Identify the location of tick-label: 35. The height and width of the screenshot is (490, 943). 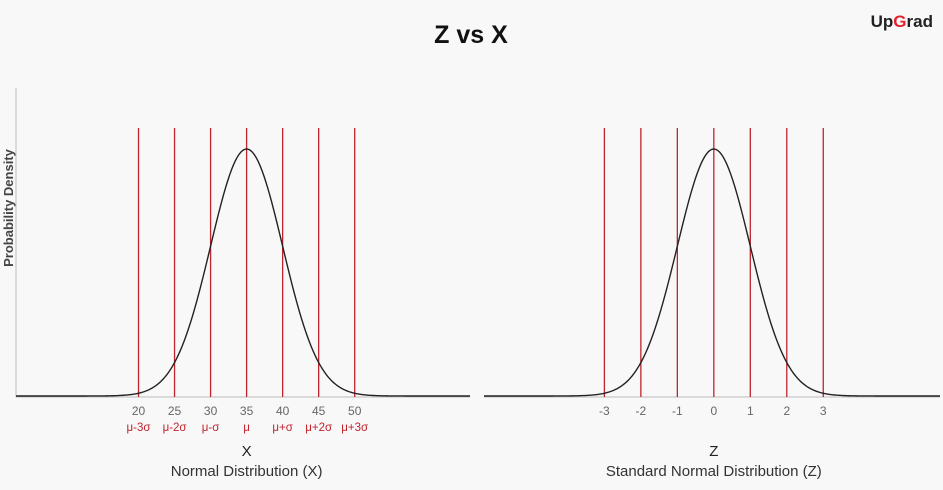
(247, 411).